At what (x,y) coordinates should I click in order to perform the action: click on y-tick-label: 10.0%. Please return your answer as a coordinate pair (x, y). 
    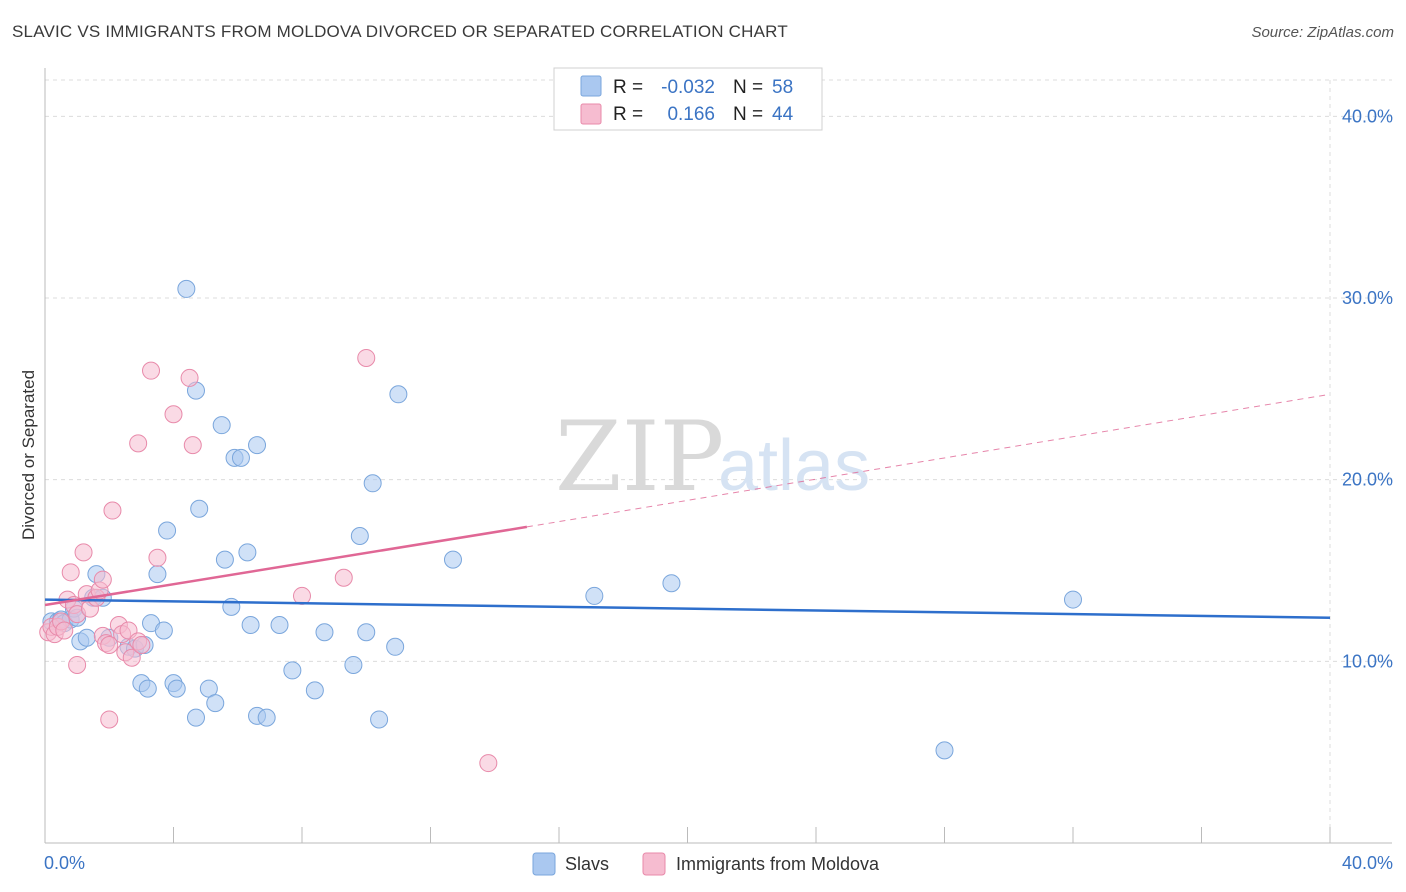
    Looking at the image, I should click on (1367, 661).